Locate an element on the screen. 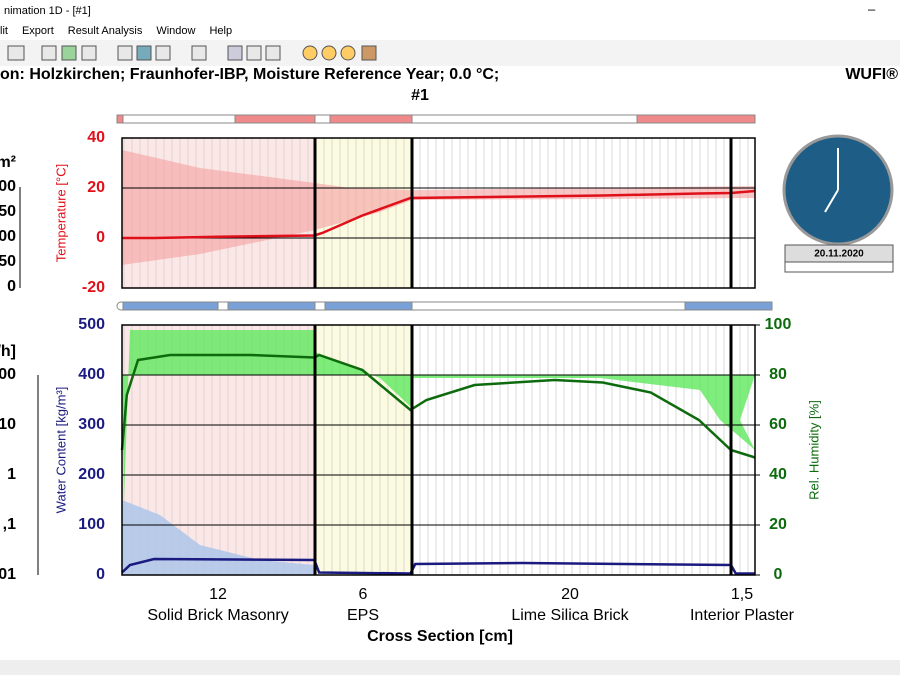  layer-bar-top is located at coordinates (436, 119).